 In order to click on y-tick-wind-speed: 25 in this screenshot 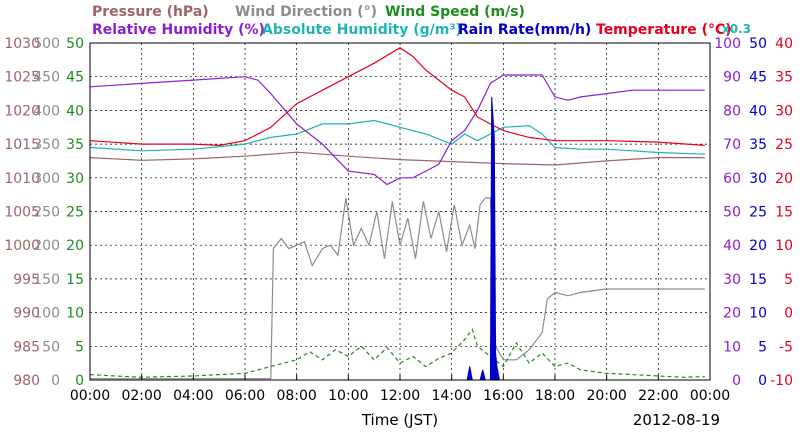, I will do `click(75, 213)`.